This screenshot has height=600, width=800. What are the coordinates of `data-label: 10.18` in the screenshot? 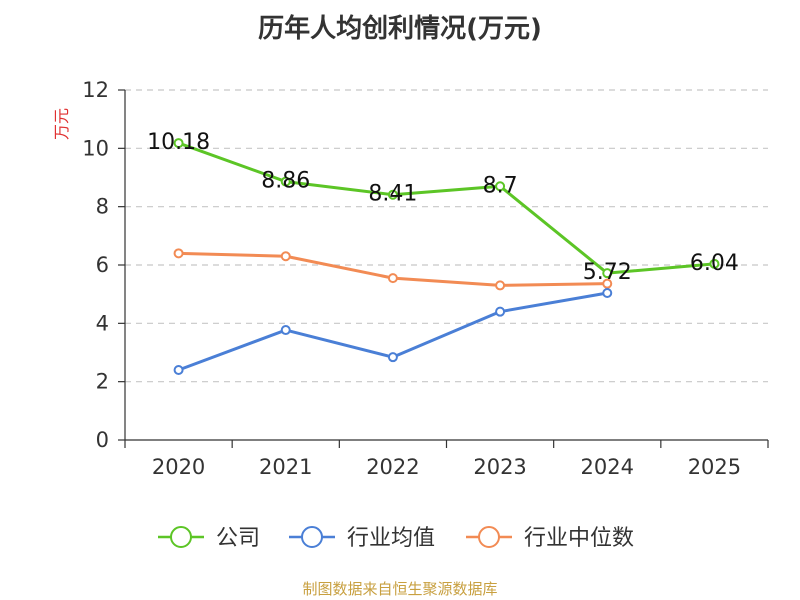 It's located at (178, 142).